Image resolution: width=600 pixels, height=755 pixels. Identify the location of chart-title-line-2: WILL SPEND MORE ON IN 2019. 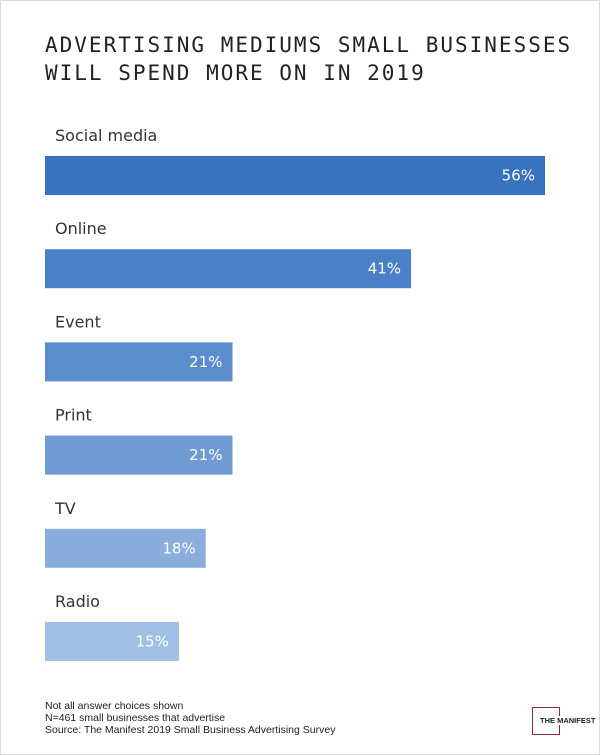
(235, 73).